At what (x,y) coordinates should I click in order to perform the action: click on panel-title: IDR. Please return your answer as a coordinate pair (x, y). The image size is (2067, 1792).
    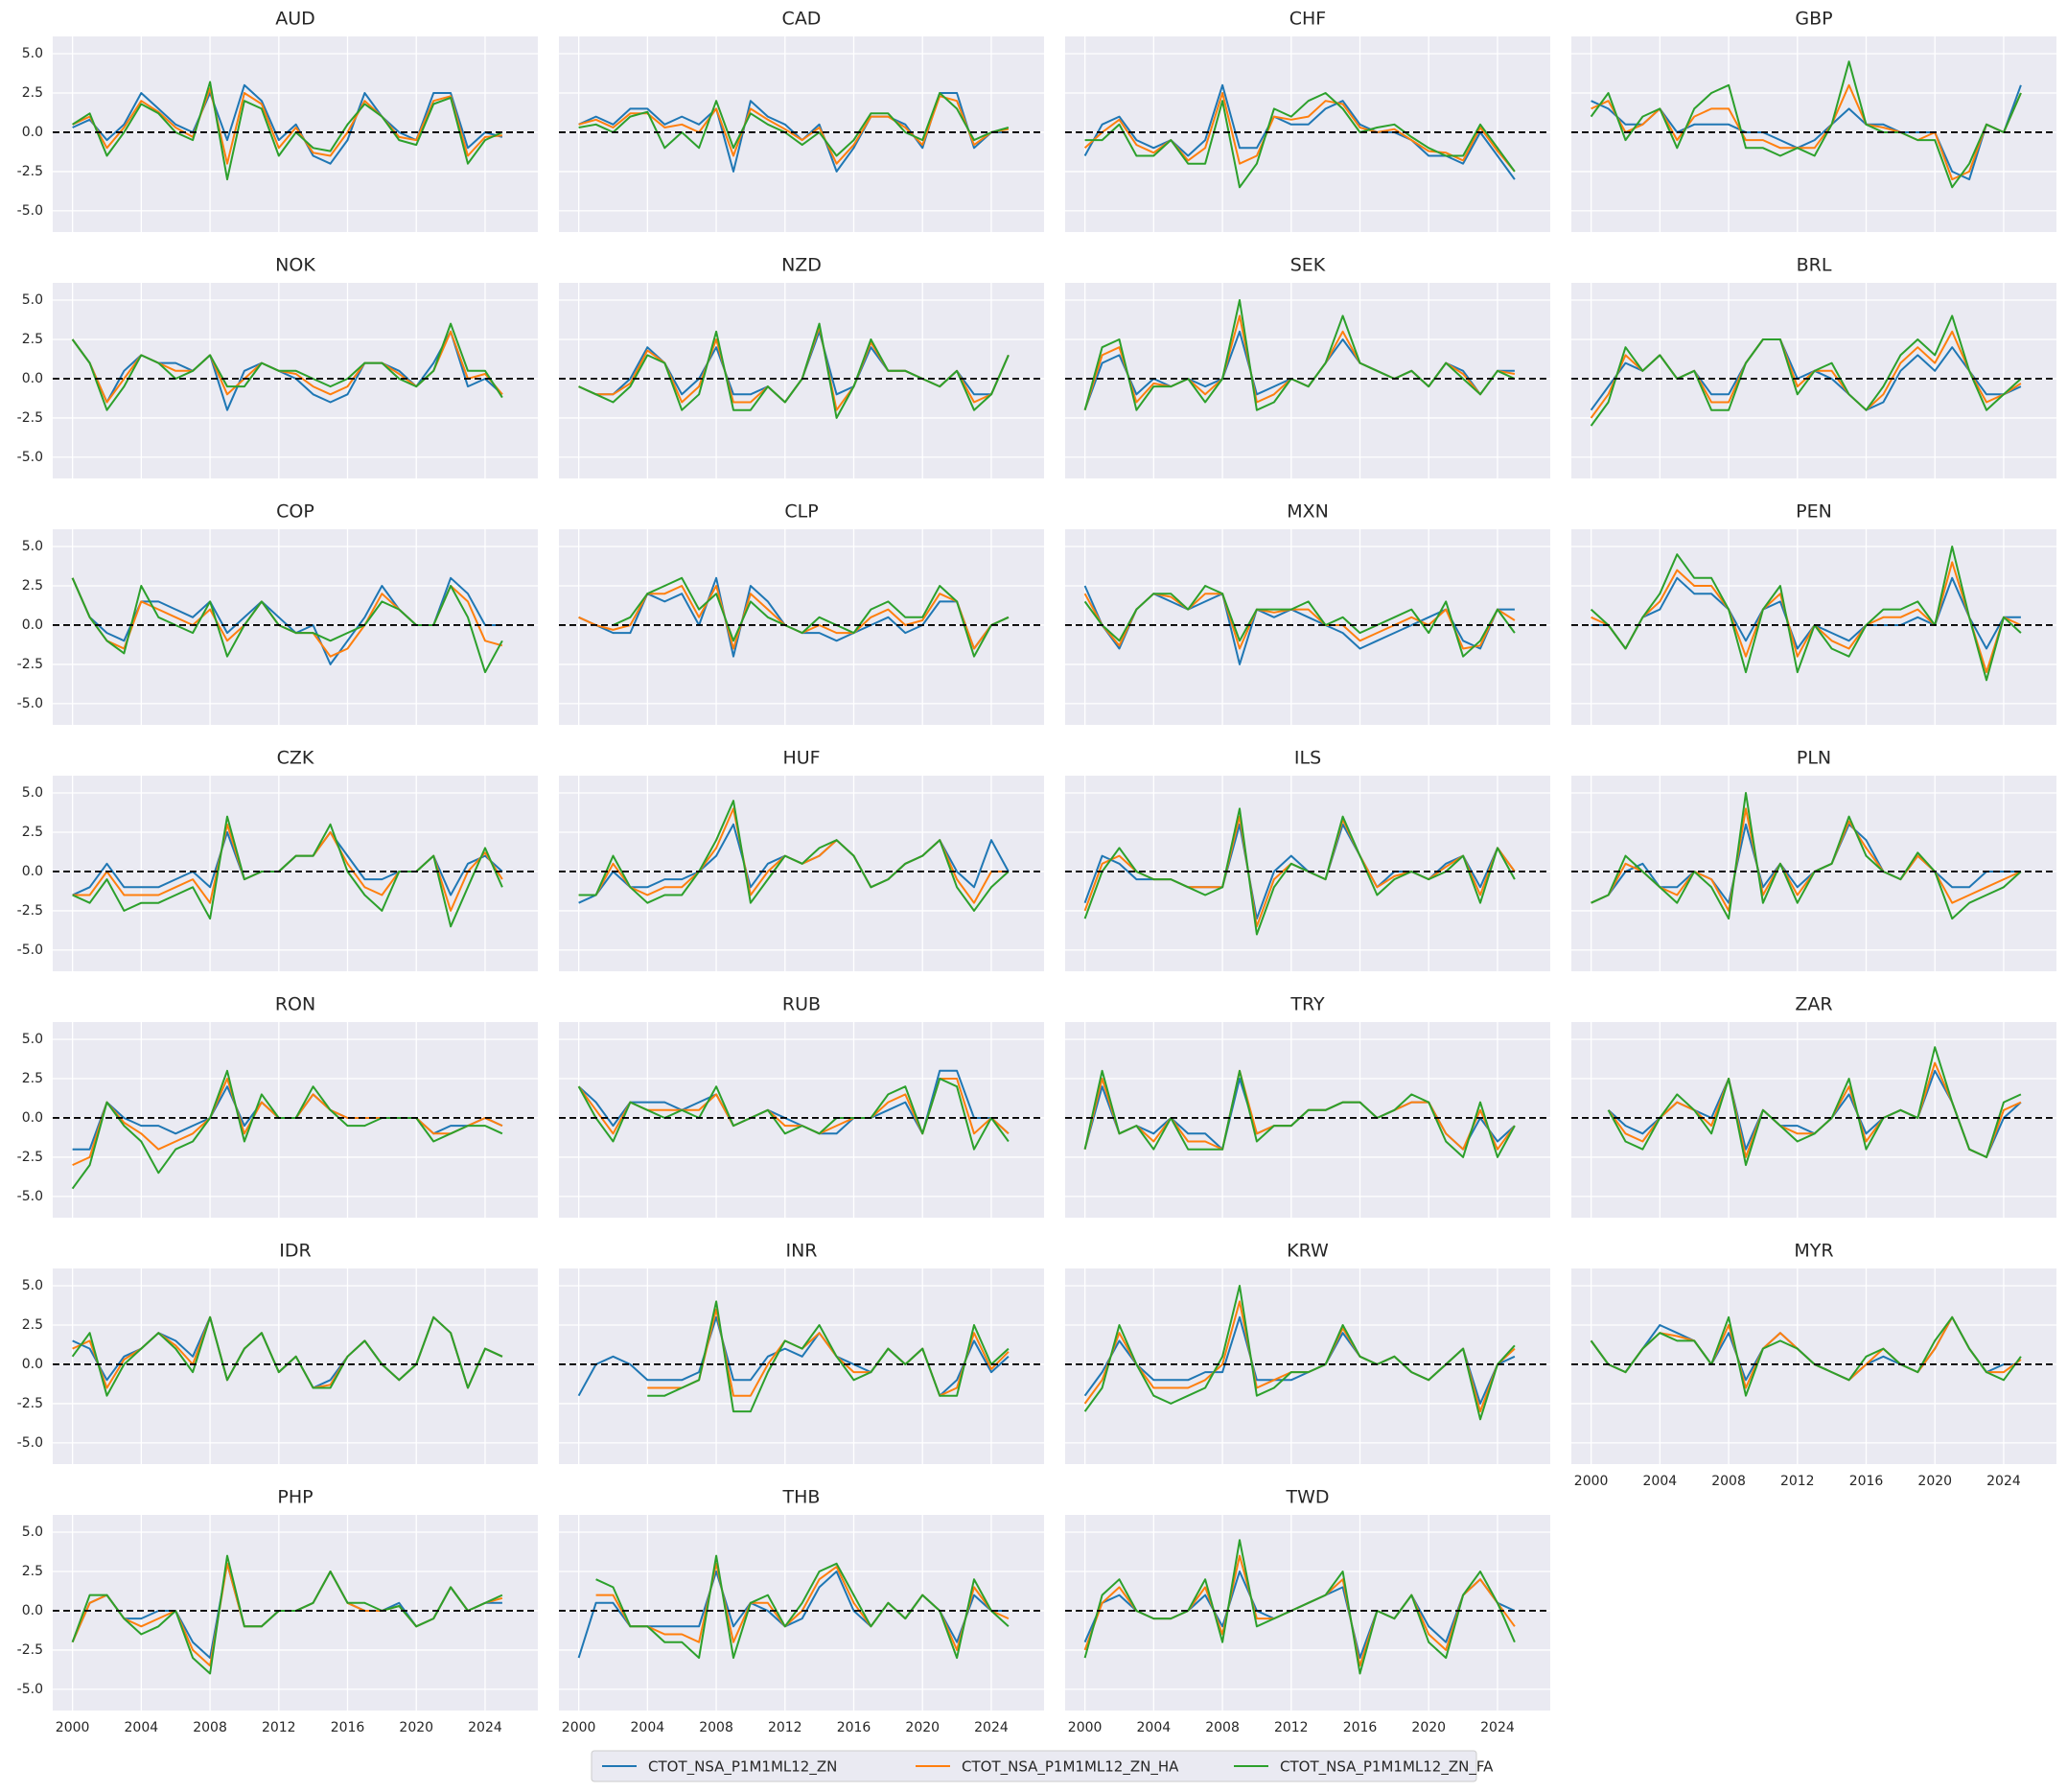
    Looking at the image, I should click on (295, 1251).